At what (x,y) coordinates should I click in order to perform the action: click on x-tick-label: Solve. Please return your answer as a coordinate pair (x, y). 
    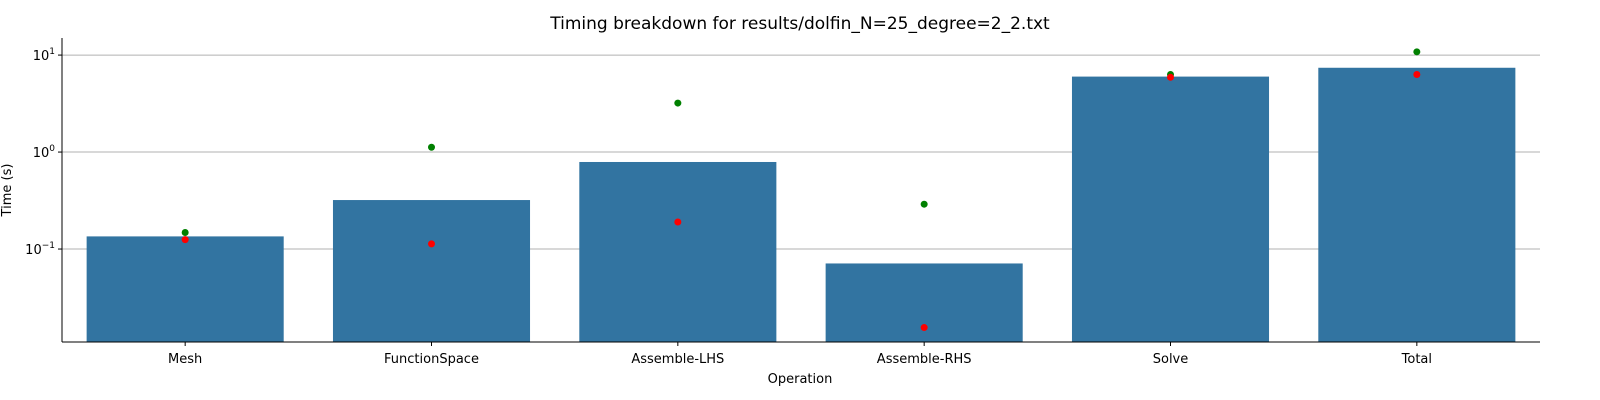
    Looking at the image, I should click on (1171, 359).